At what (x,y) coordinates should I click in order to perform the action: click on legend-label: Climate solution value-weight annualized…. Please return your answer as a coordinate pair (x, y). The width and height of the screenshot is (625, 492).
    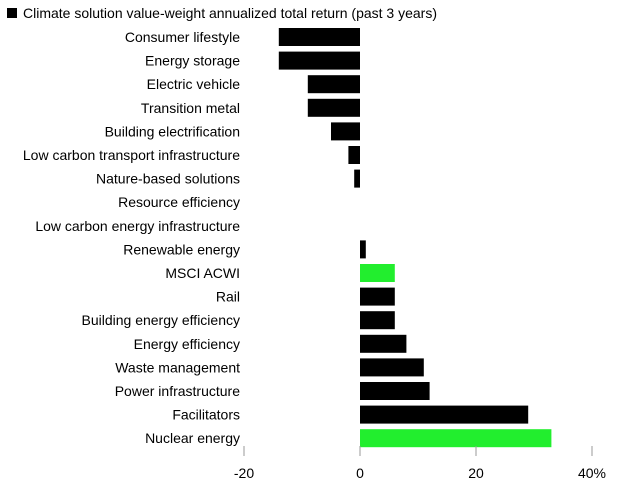
    Looking at the image, I should click on (230, 13).